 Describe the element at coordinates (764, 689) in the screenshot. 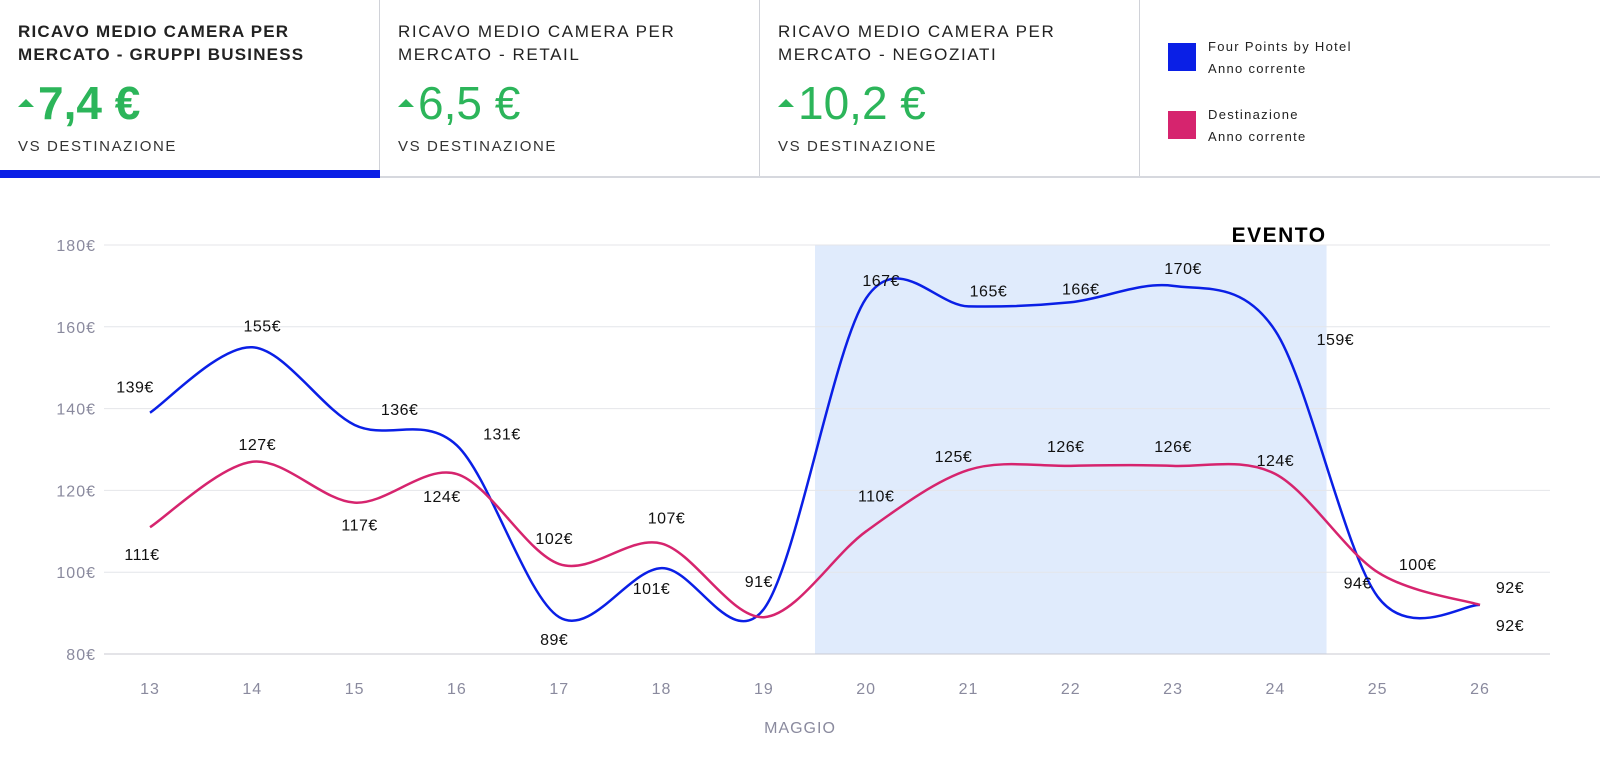

I see `x-tick-label: 19` at that location.